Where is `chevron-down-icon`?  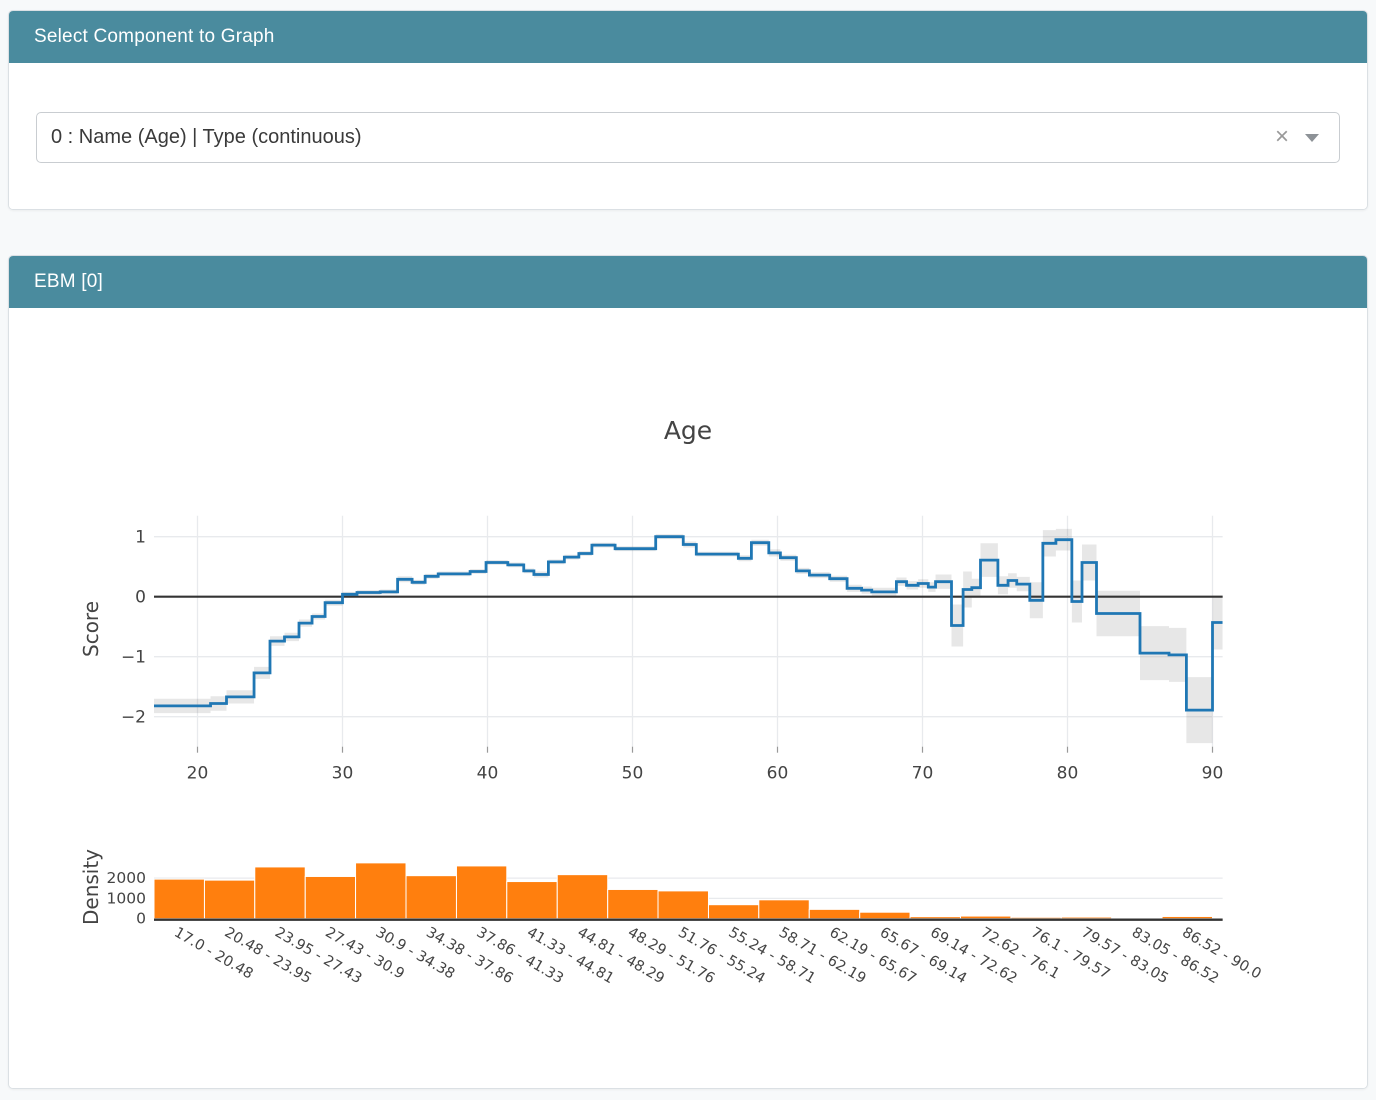 chevron-down-icon is located at coordinates (1312, 137).